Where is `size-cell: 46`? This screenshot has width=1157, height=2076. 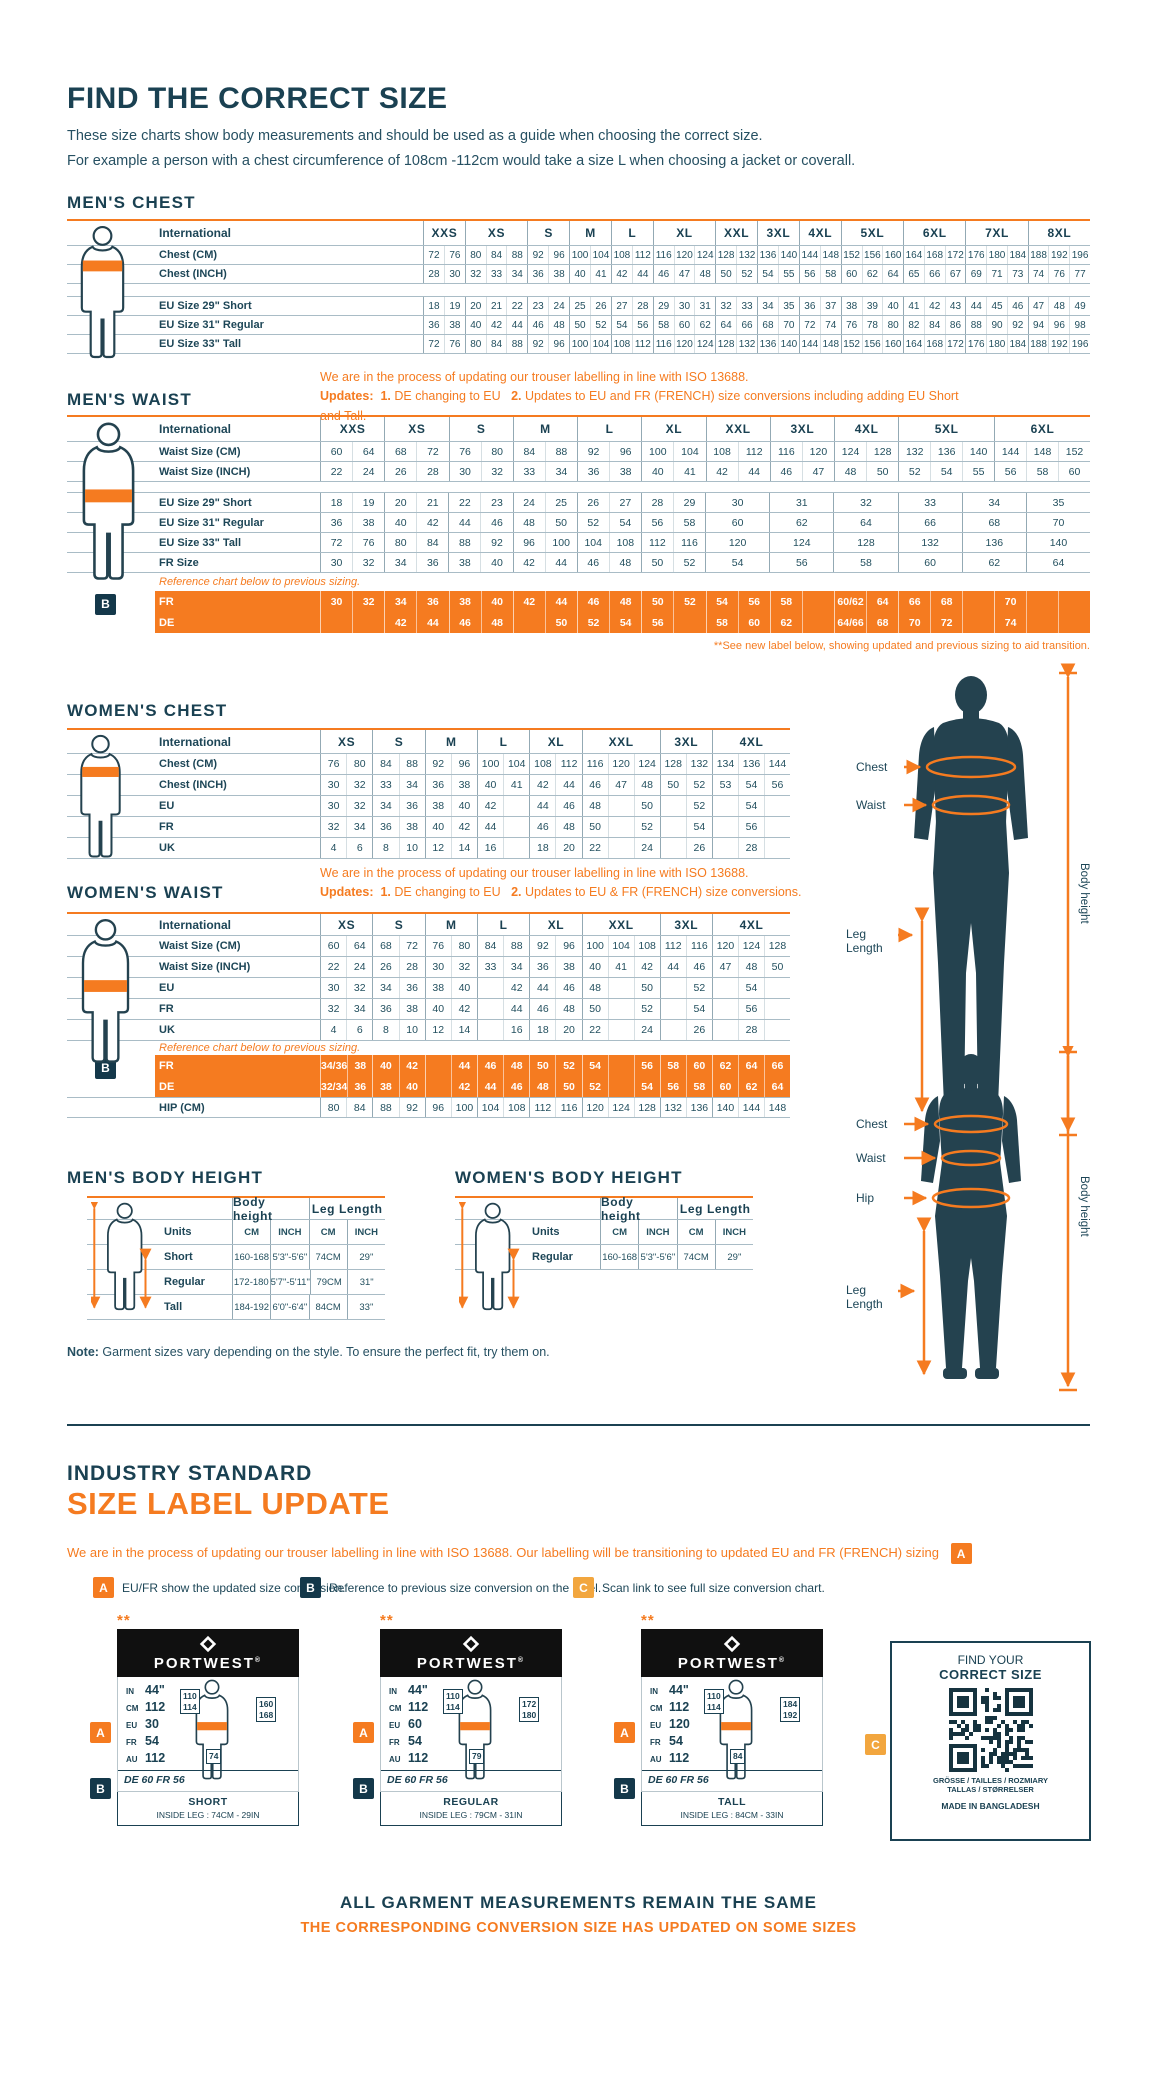 size-cell: 46 is located at coordinates (595, 785).